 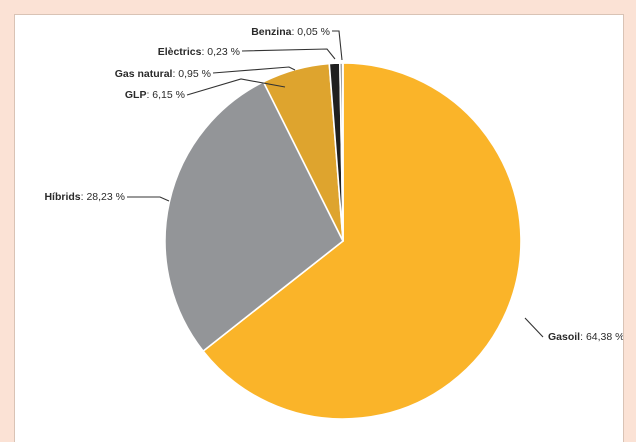 I want to click on slice-label-benzina: Benzina: 0,05 %, so click(x=290, y=32).